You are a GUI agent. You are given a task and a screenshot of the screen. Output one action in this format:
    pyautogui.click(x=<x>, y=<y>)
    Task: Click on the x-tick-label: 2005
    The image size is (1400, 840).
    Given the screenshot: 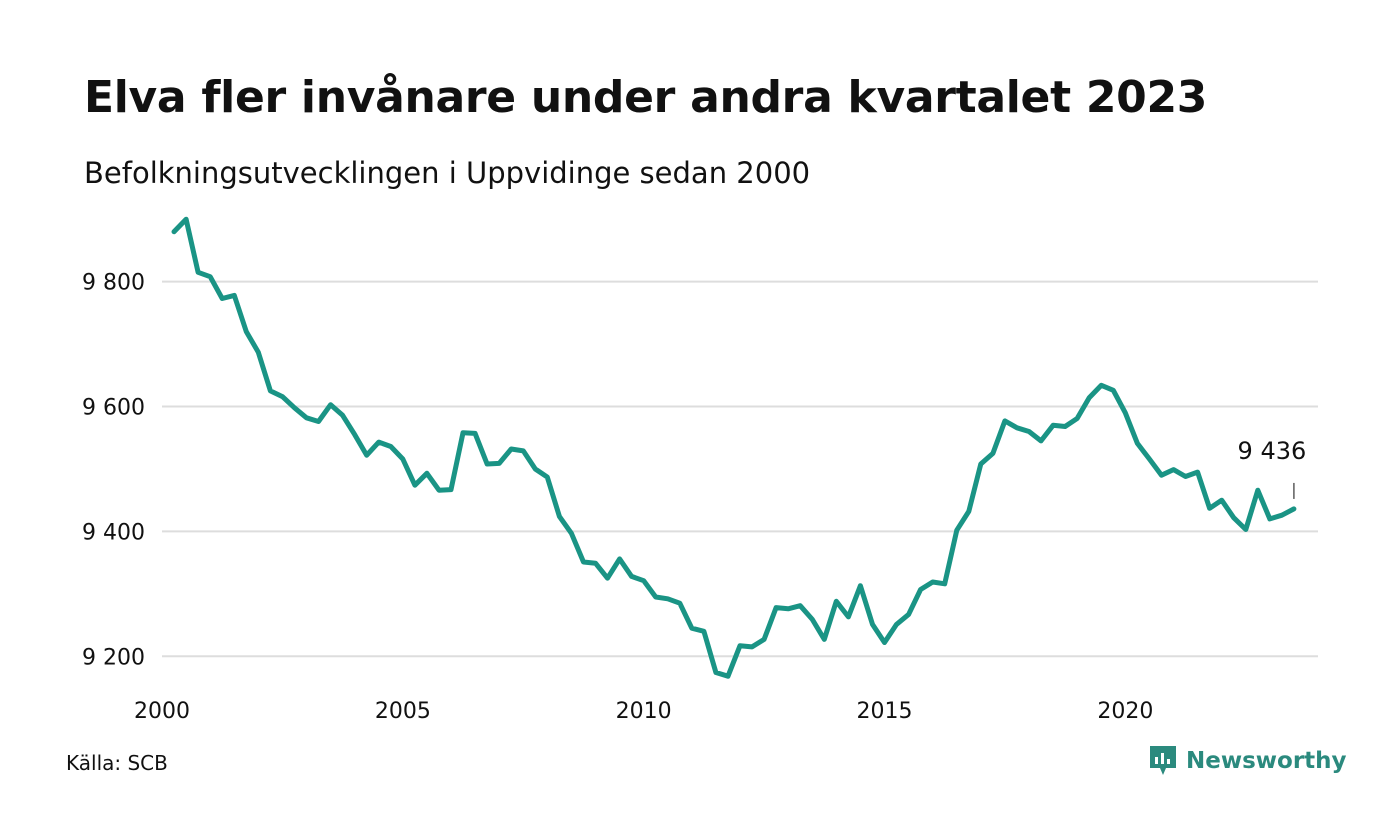 What is the action you would take?
    pyautogui.click(x=403, y=711)
    